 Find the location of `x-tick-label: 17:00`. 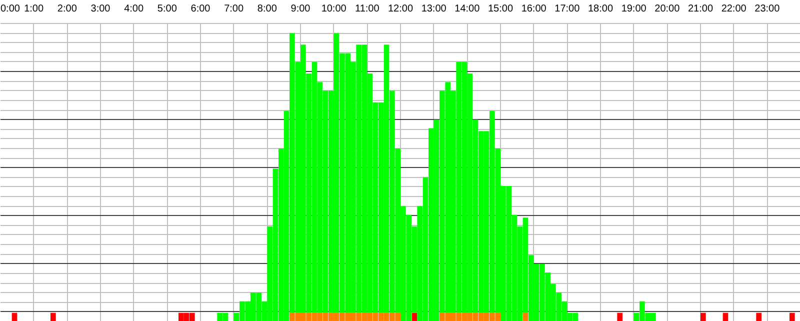

x-tick-label: 17:00 is located at coordinates (567, 9).